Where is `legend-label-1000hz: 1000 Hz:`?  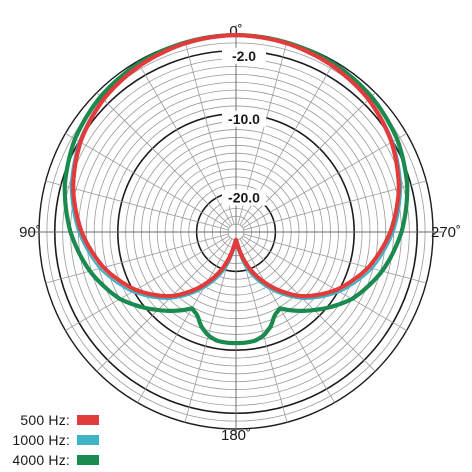 legend-label-1000hz: 1000 Hz: is located at coordinates (41, 440).